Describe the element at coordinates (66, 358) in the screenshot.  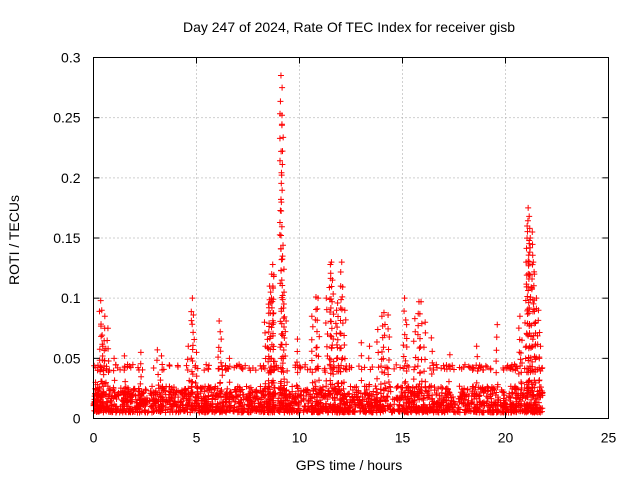
I see `y-tick-label: 0.05` at that location.